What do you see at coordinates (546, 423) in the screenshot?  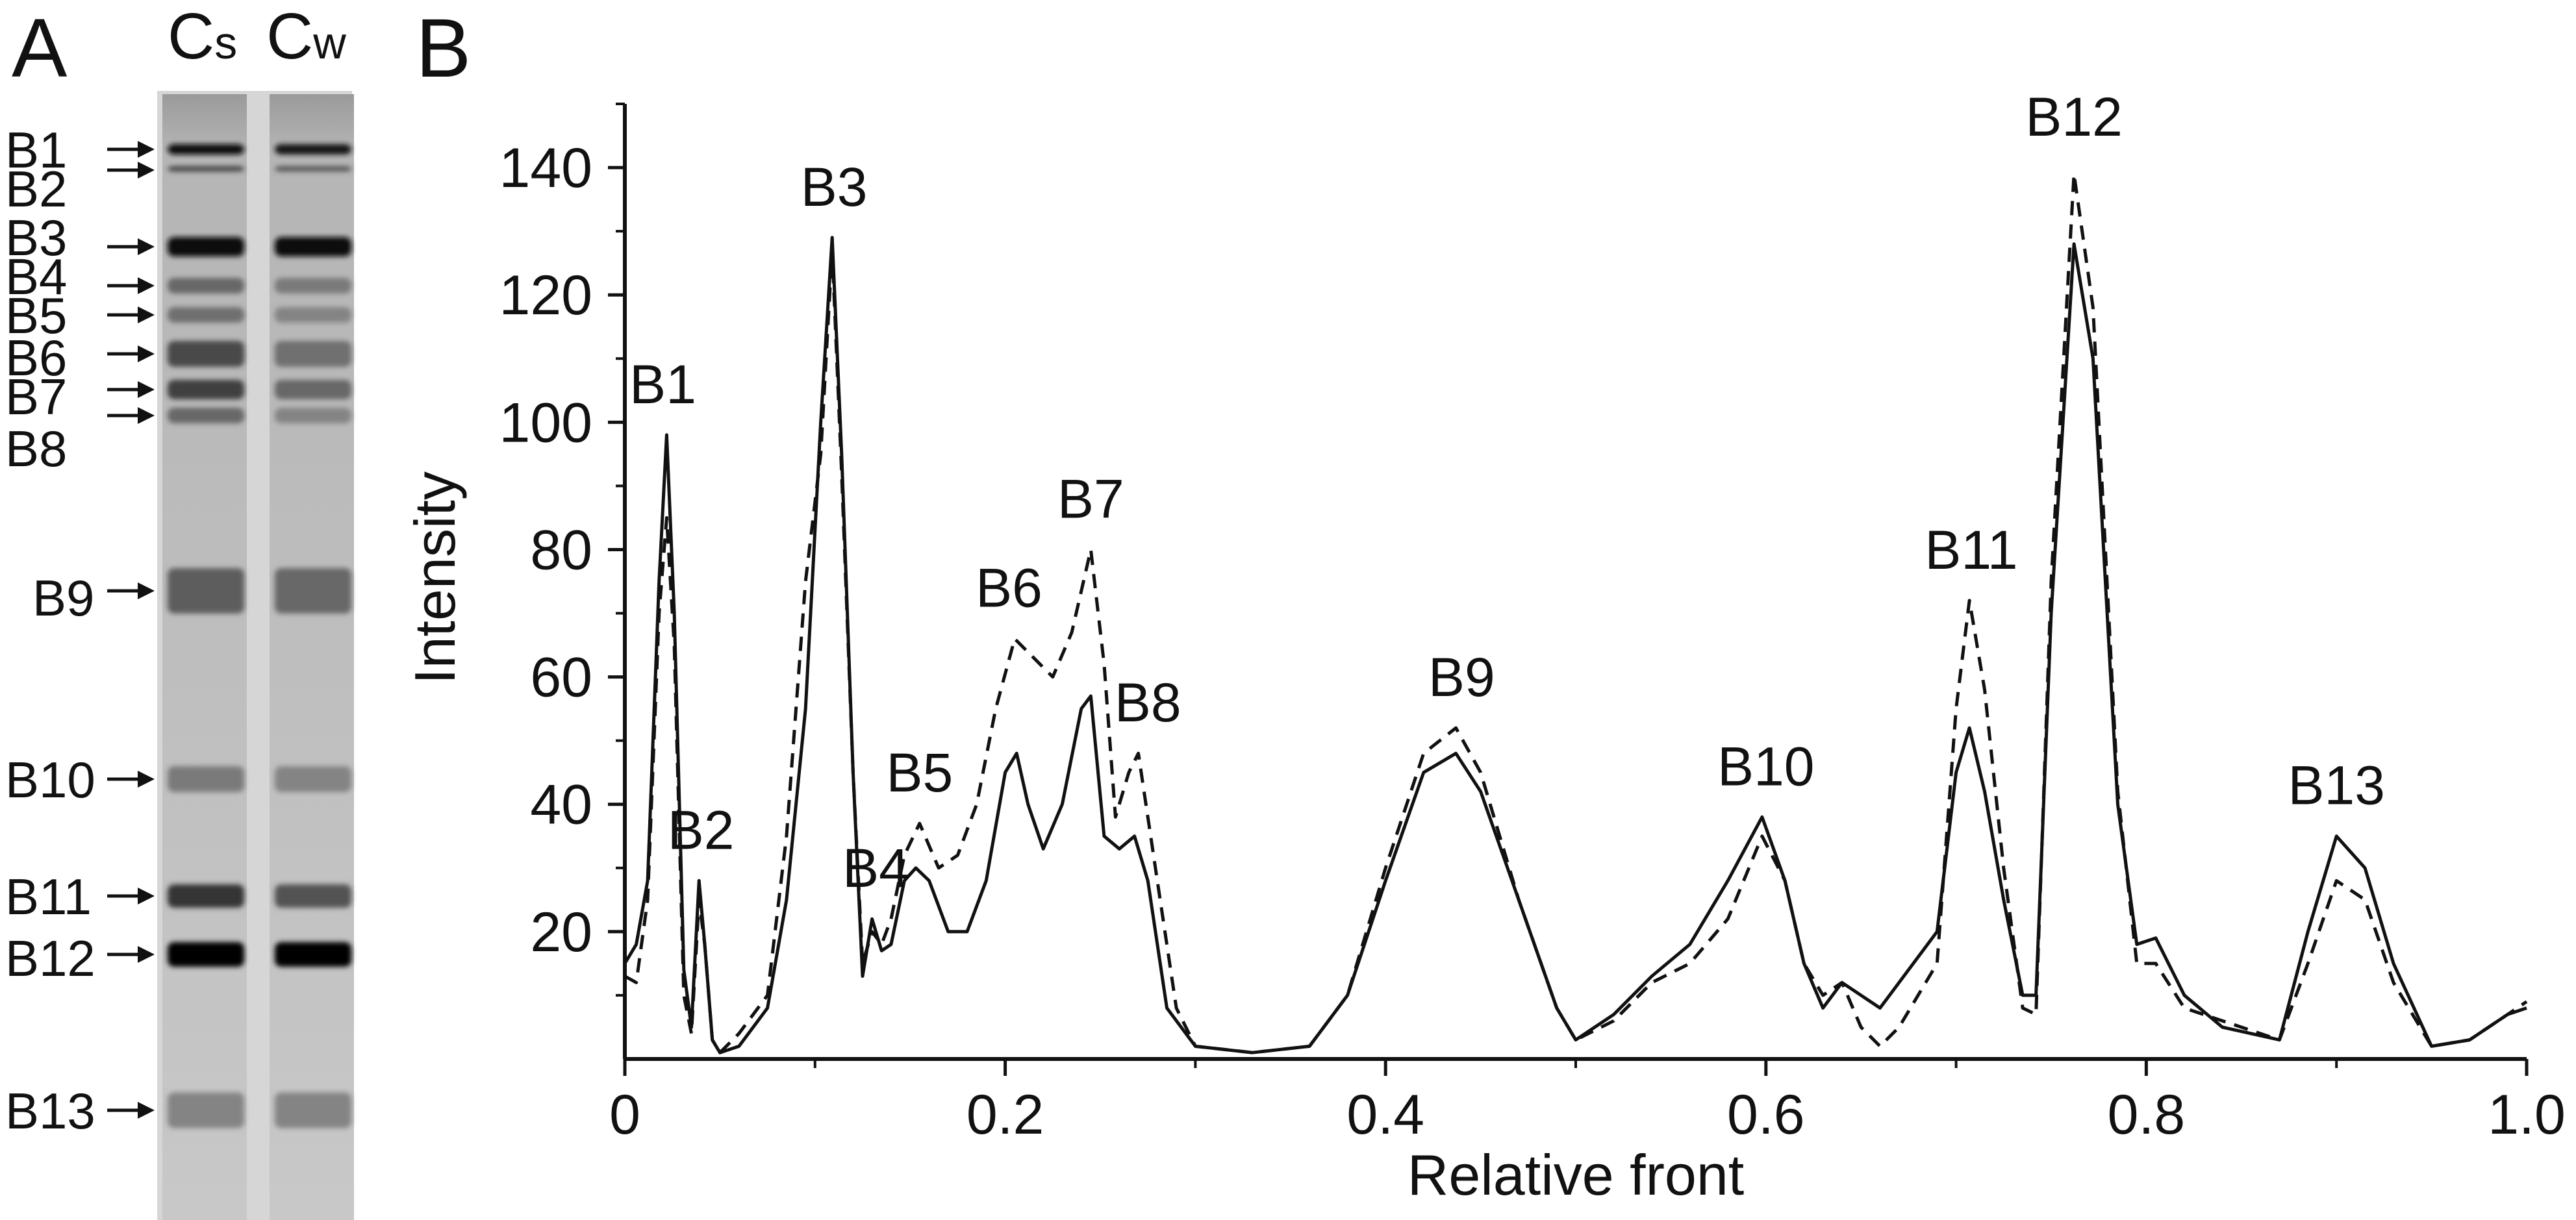 I see `y-tick-label: 100` at bounding box center [546, 423].